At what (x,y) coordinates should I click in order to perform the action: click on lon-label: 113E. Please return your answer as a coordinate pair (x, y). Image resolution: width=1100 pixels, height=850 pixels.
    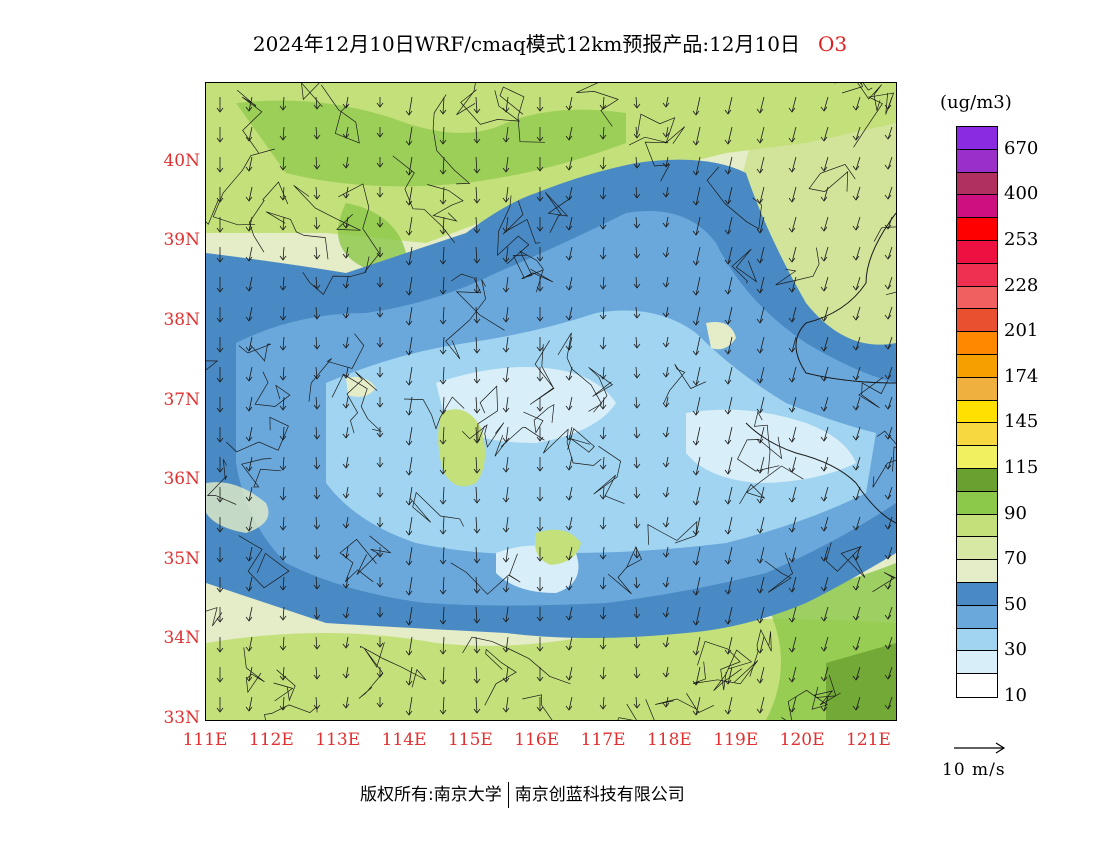
    Looking at the image, I should click on (338, 740).